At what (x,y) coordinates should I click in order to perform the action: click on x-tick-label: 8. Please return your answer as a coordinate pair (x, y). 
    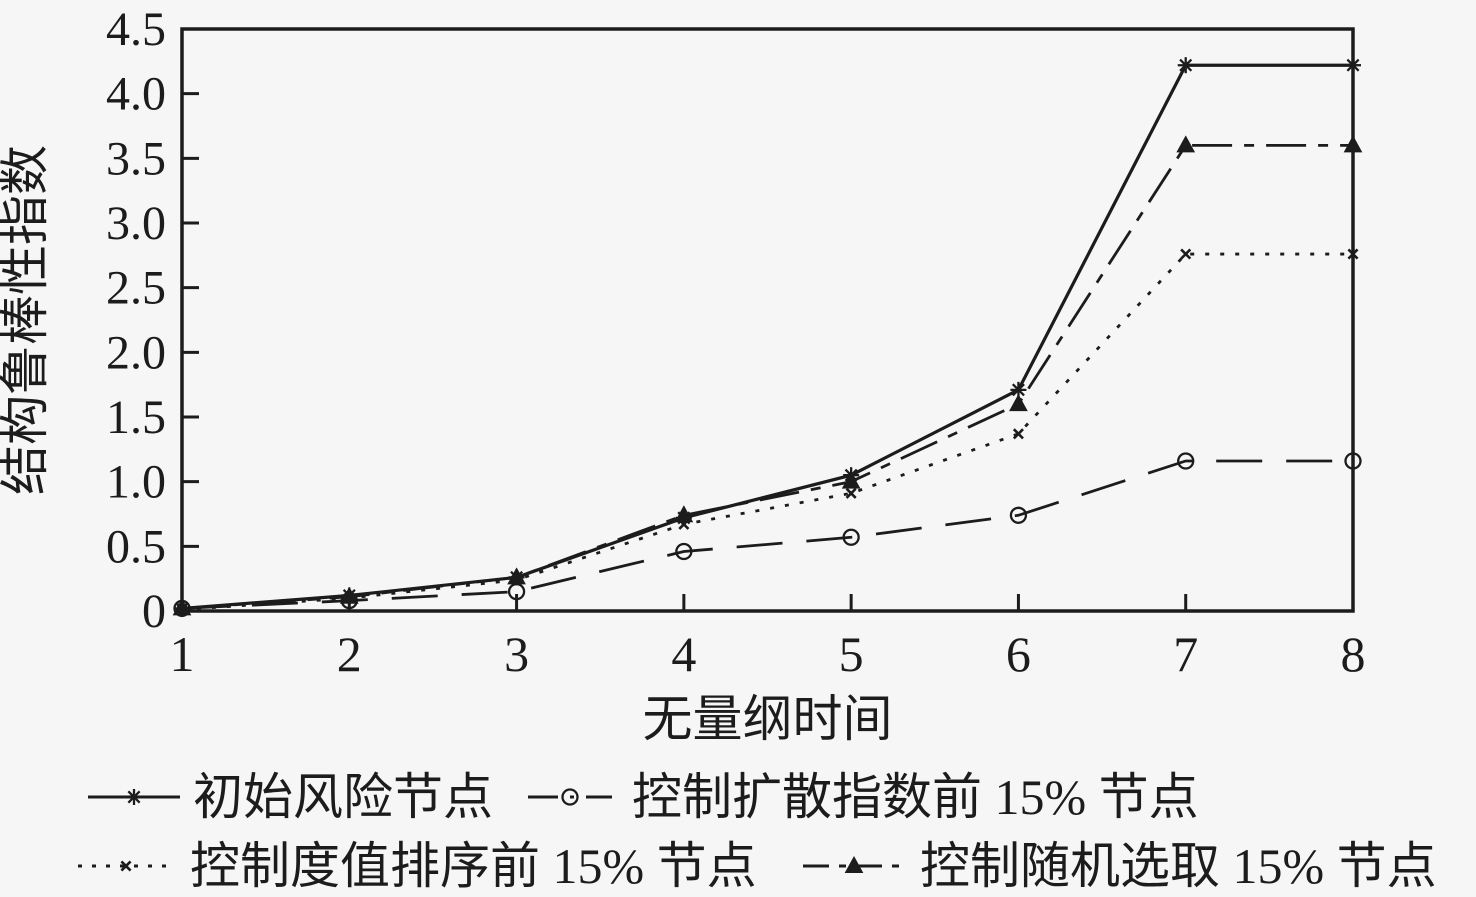
    Looking at the image, I should click on (1353, 654).